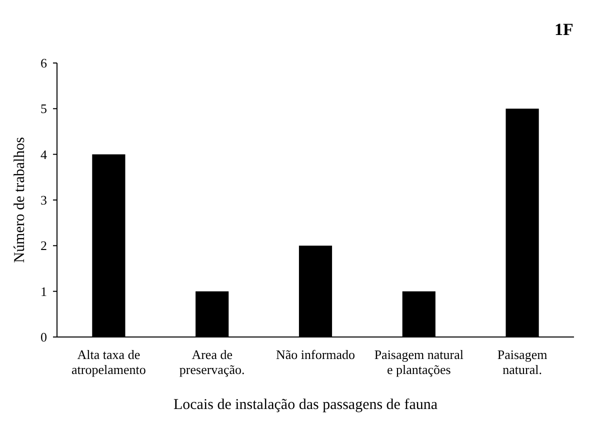 The image size is (604, 421). I want to click on x-tick-label: Não informado, so click(316, 354).